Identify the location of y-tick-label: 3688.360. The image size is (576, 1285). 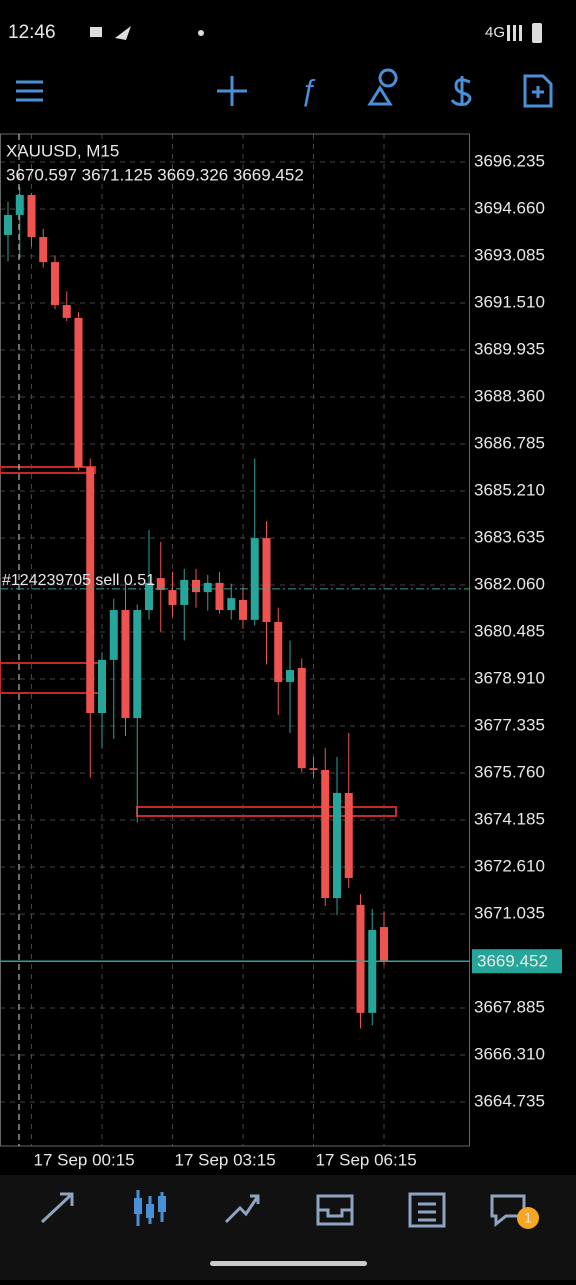
(509, 395).